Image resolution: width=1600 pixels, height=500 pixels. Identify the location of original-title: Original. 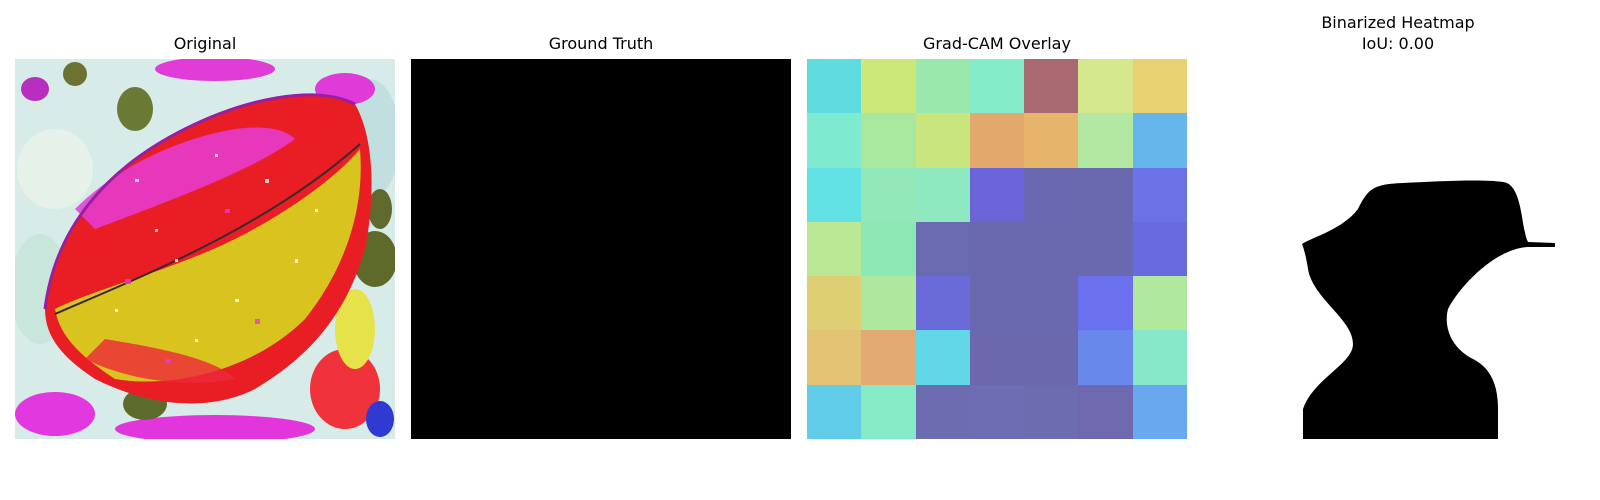
(205, 43).